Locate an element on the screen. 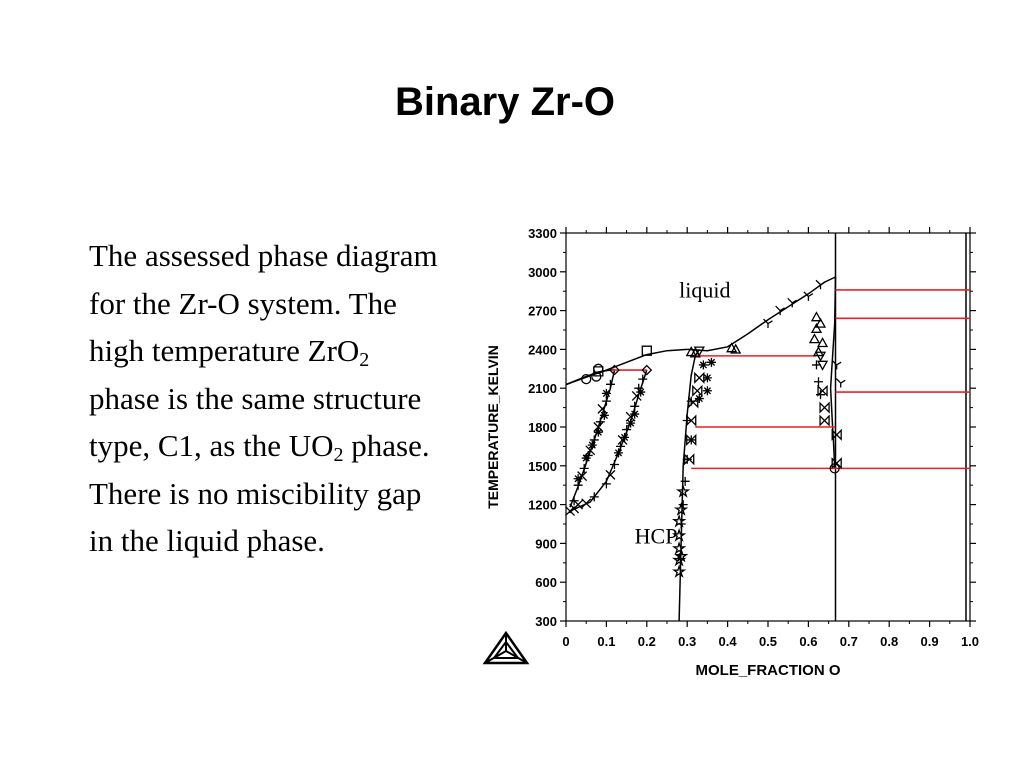 Image resolution: width=1024 pixels, height=768 pixels. region-label-liquid: liquid is located at coordinates (704, 290).